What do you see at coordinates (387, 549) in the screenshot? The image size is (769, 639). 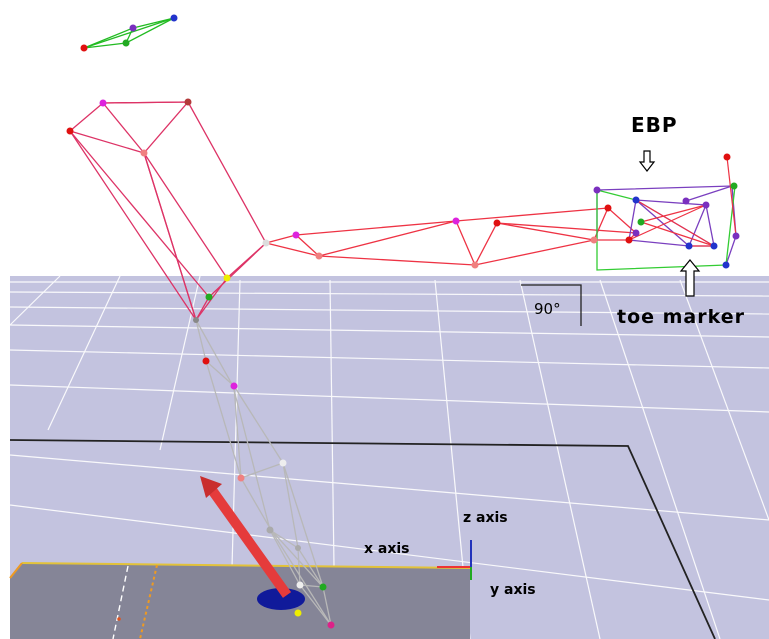 I see `x-axis-label: x axis` at bounding box center [387, 549].